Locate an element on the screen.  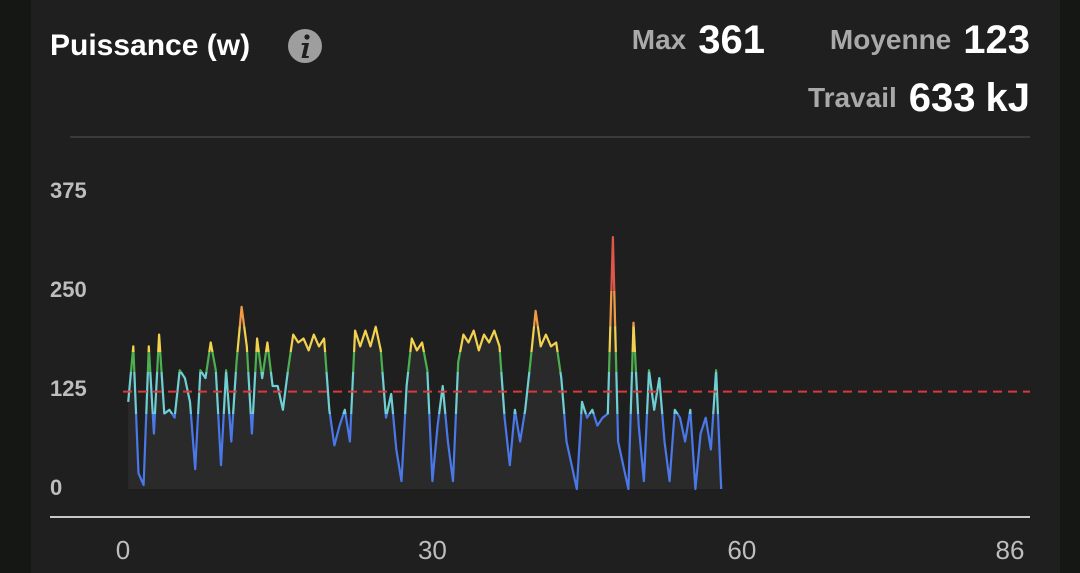
y-tick-label: 250 is located at coordinates (68, 289).